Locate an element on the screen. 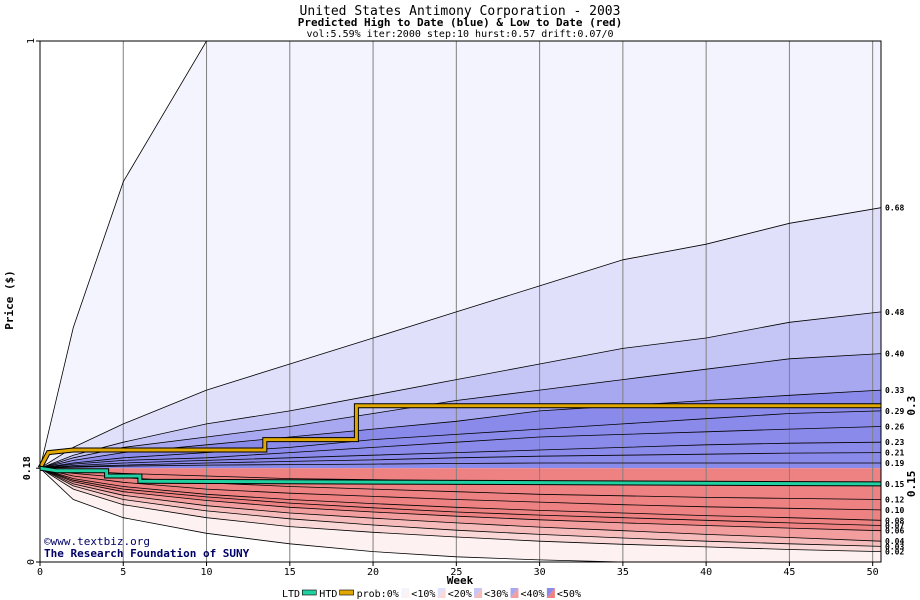  band-end-label: 0.19 is located at coordinates (894, 463).